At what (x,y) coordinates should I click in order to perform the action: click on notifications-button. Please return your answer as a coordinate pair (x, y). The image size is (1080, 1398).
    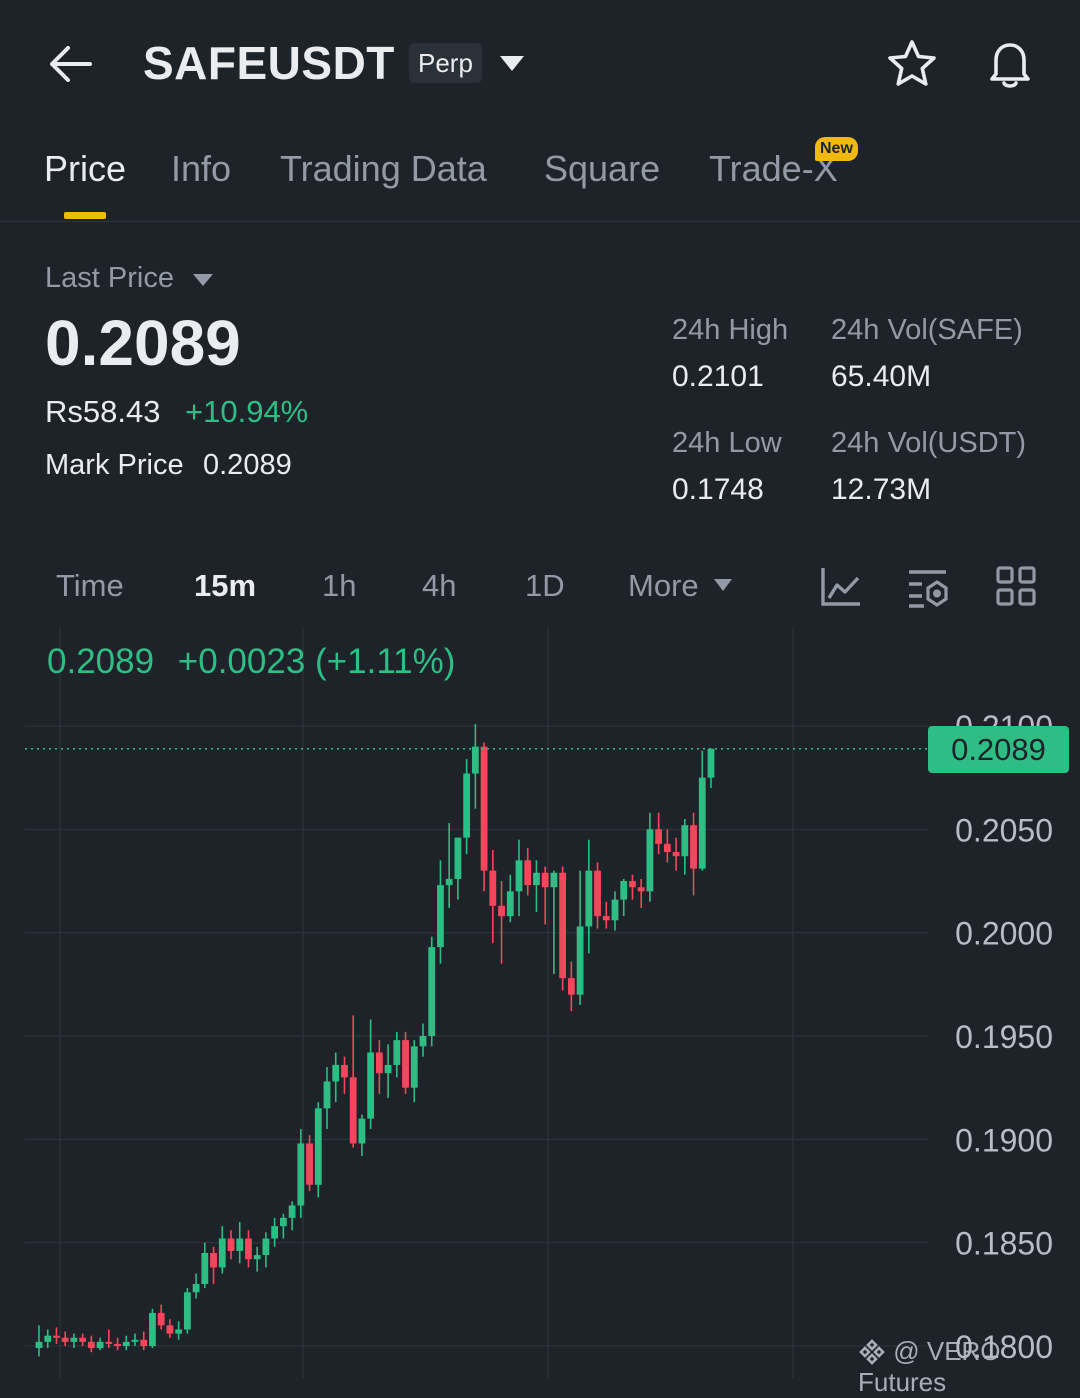
    Looking at the image, I should click on (1010, 64).